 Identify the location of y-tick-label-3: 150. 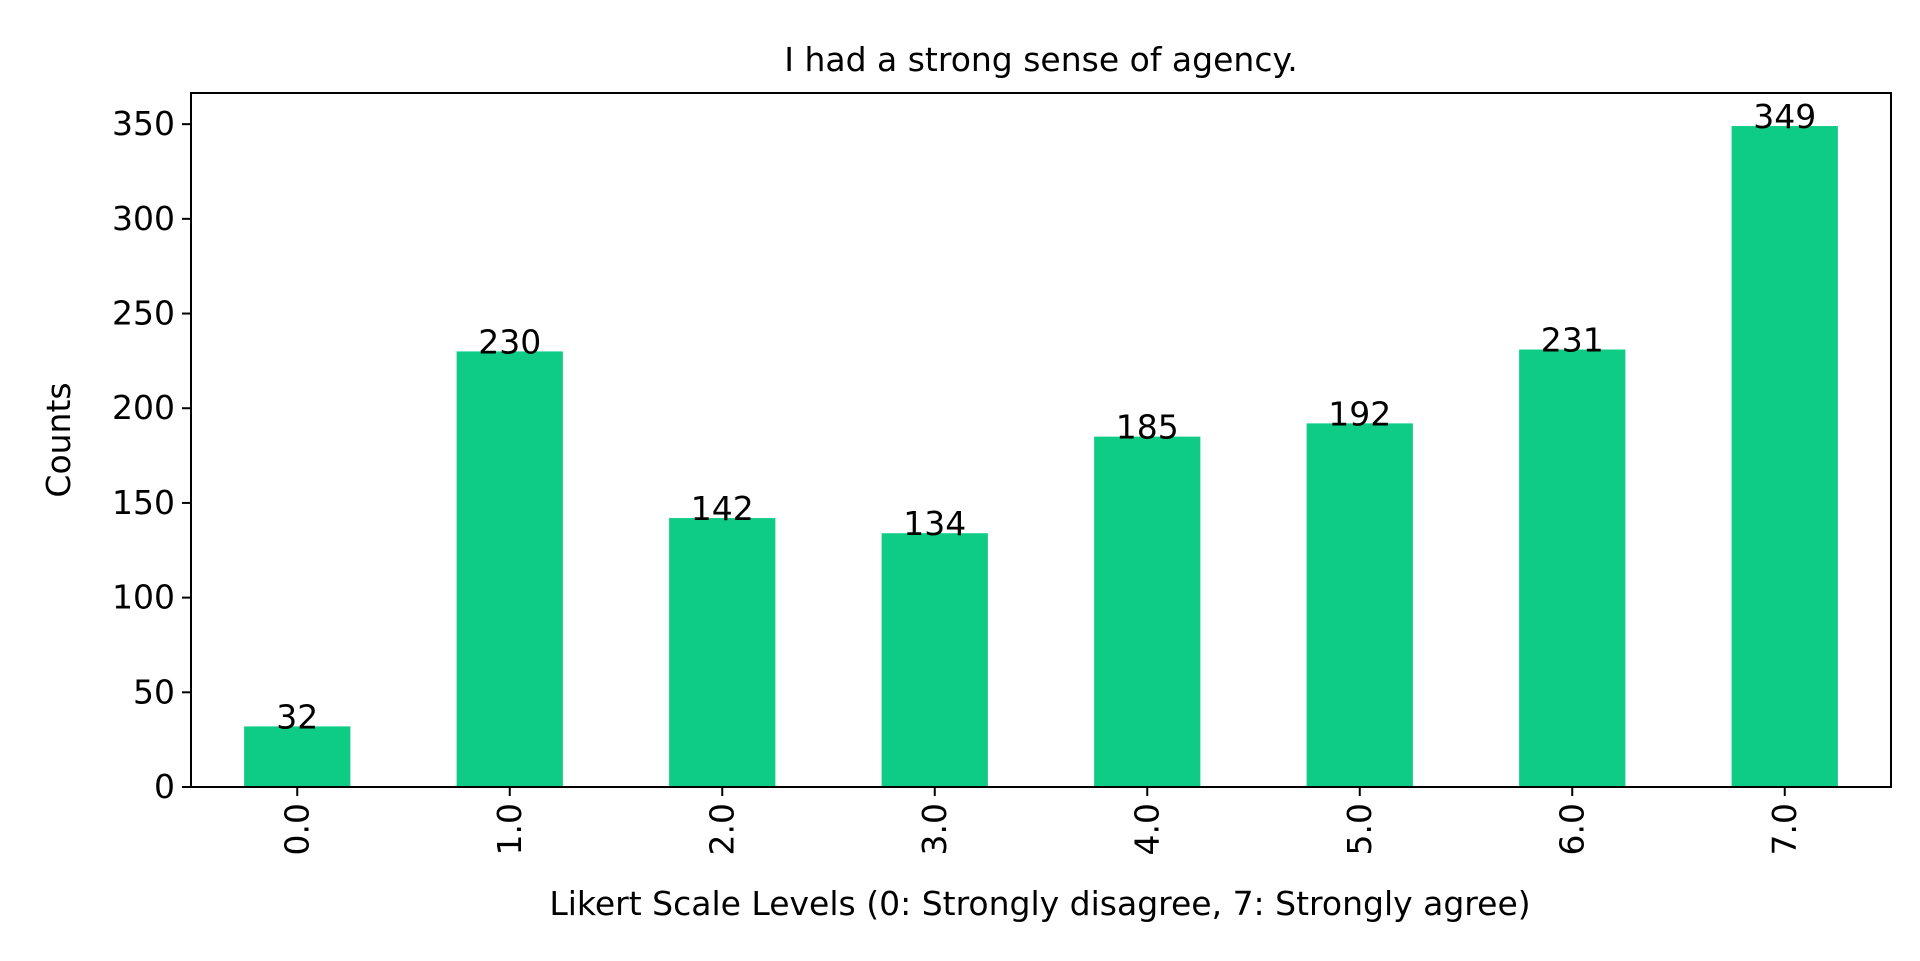
(143, 502).